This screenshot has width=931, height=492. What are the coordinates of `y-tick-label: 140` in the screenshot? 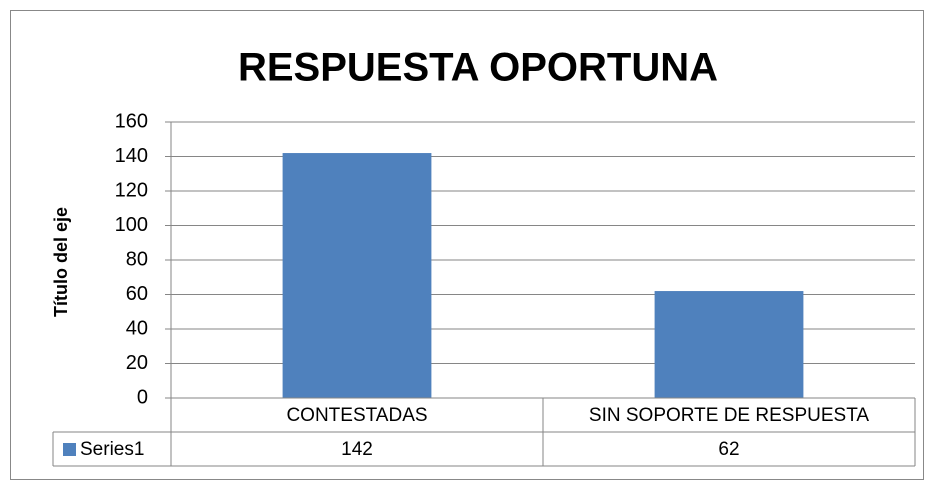 It's located at (131, 156).